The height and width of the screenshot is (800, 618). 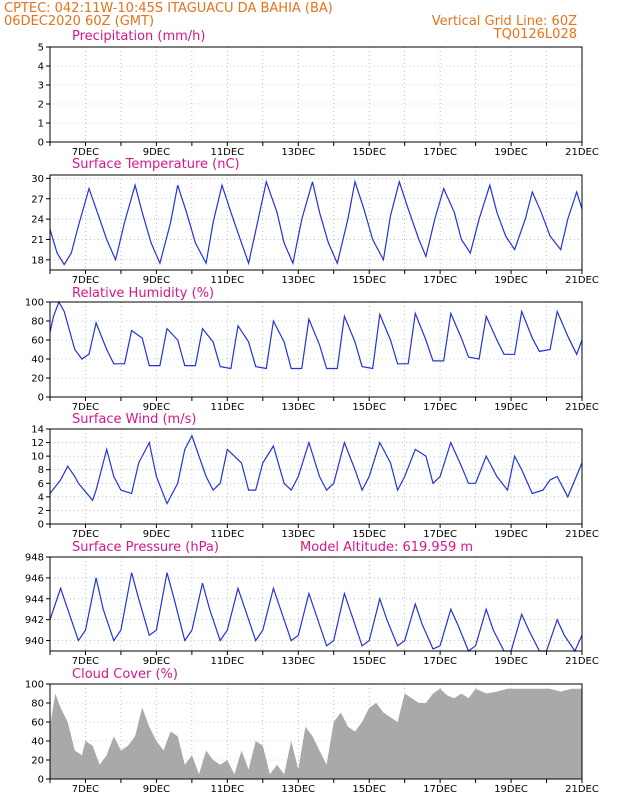 What do you see at coordinates (369, 280) in the screenshot?
I see `temp-xtick-label: 15DEC` at bounding box center [369, 280].